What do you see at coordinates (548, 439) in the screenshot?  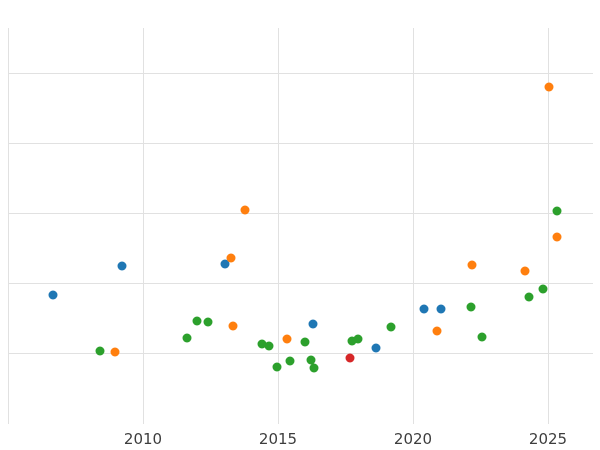 I see `x-tick-label: 2025` at bounding box center [548, 439].